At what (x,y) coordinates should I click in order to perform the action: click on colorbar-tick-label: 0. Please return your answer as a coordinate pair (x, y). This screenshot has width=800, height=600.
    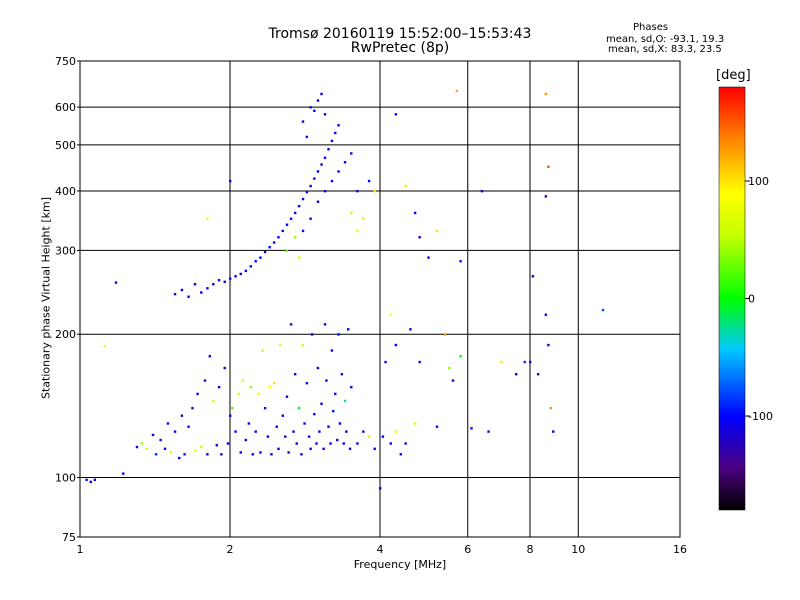
    Looking at the image, I should click on (751, 299).